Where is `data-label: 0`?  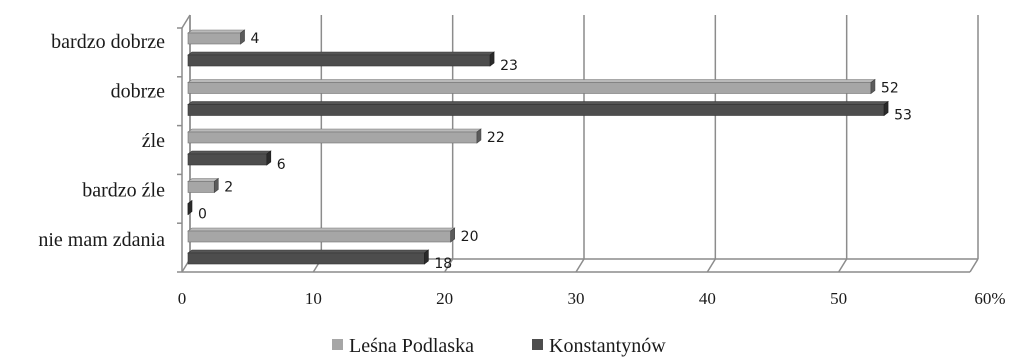 data-label: 0 is located at coordinates (202, 215).